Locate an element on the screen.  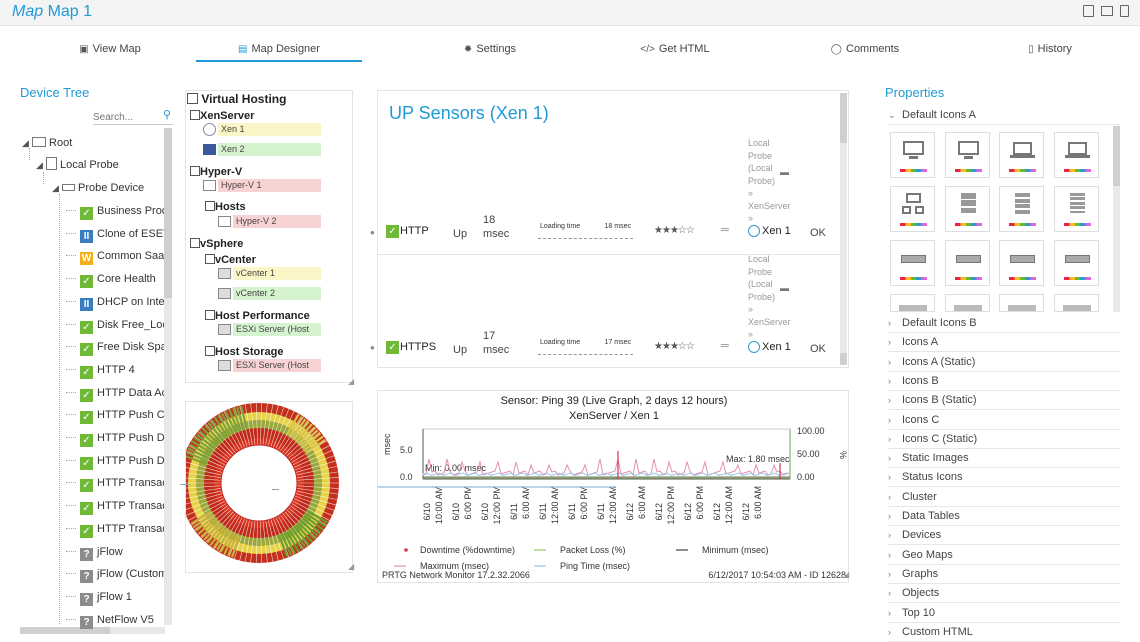
vh-group-host-performance: Host Performance is located at coordinates (257, 316).